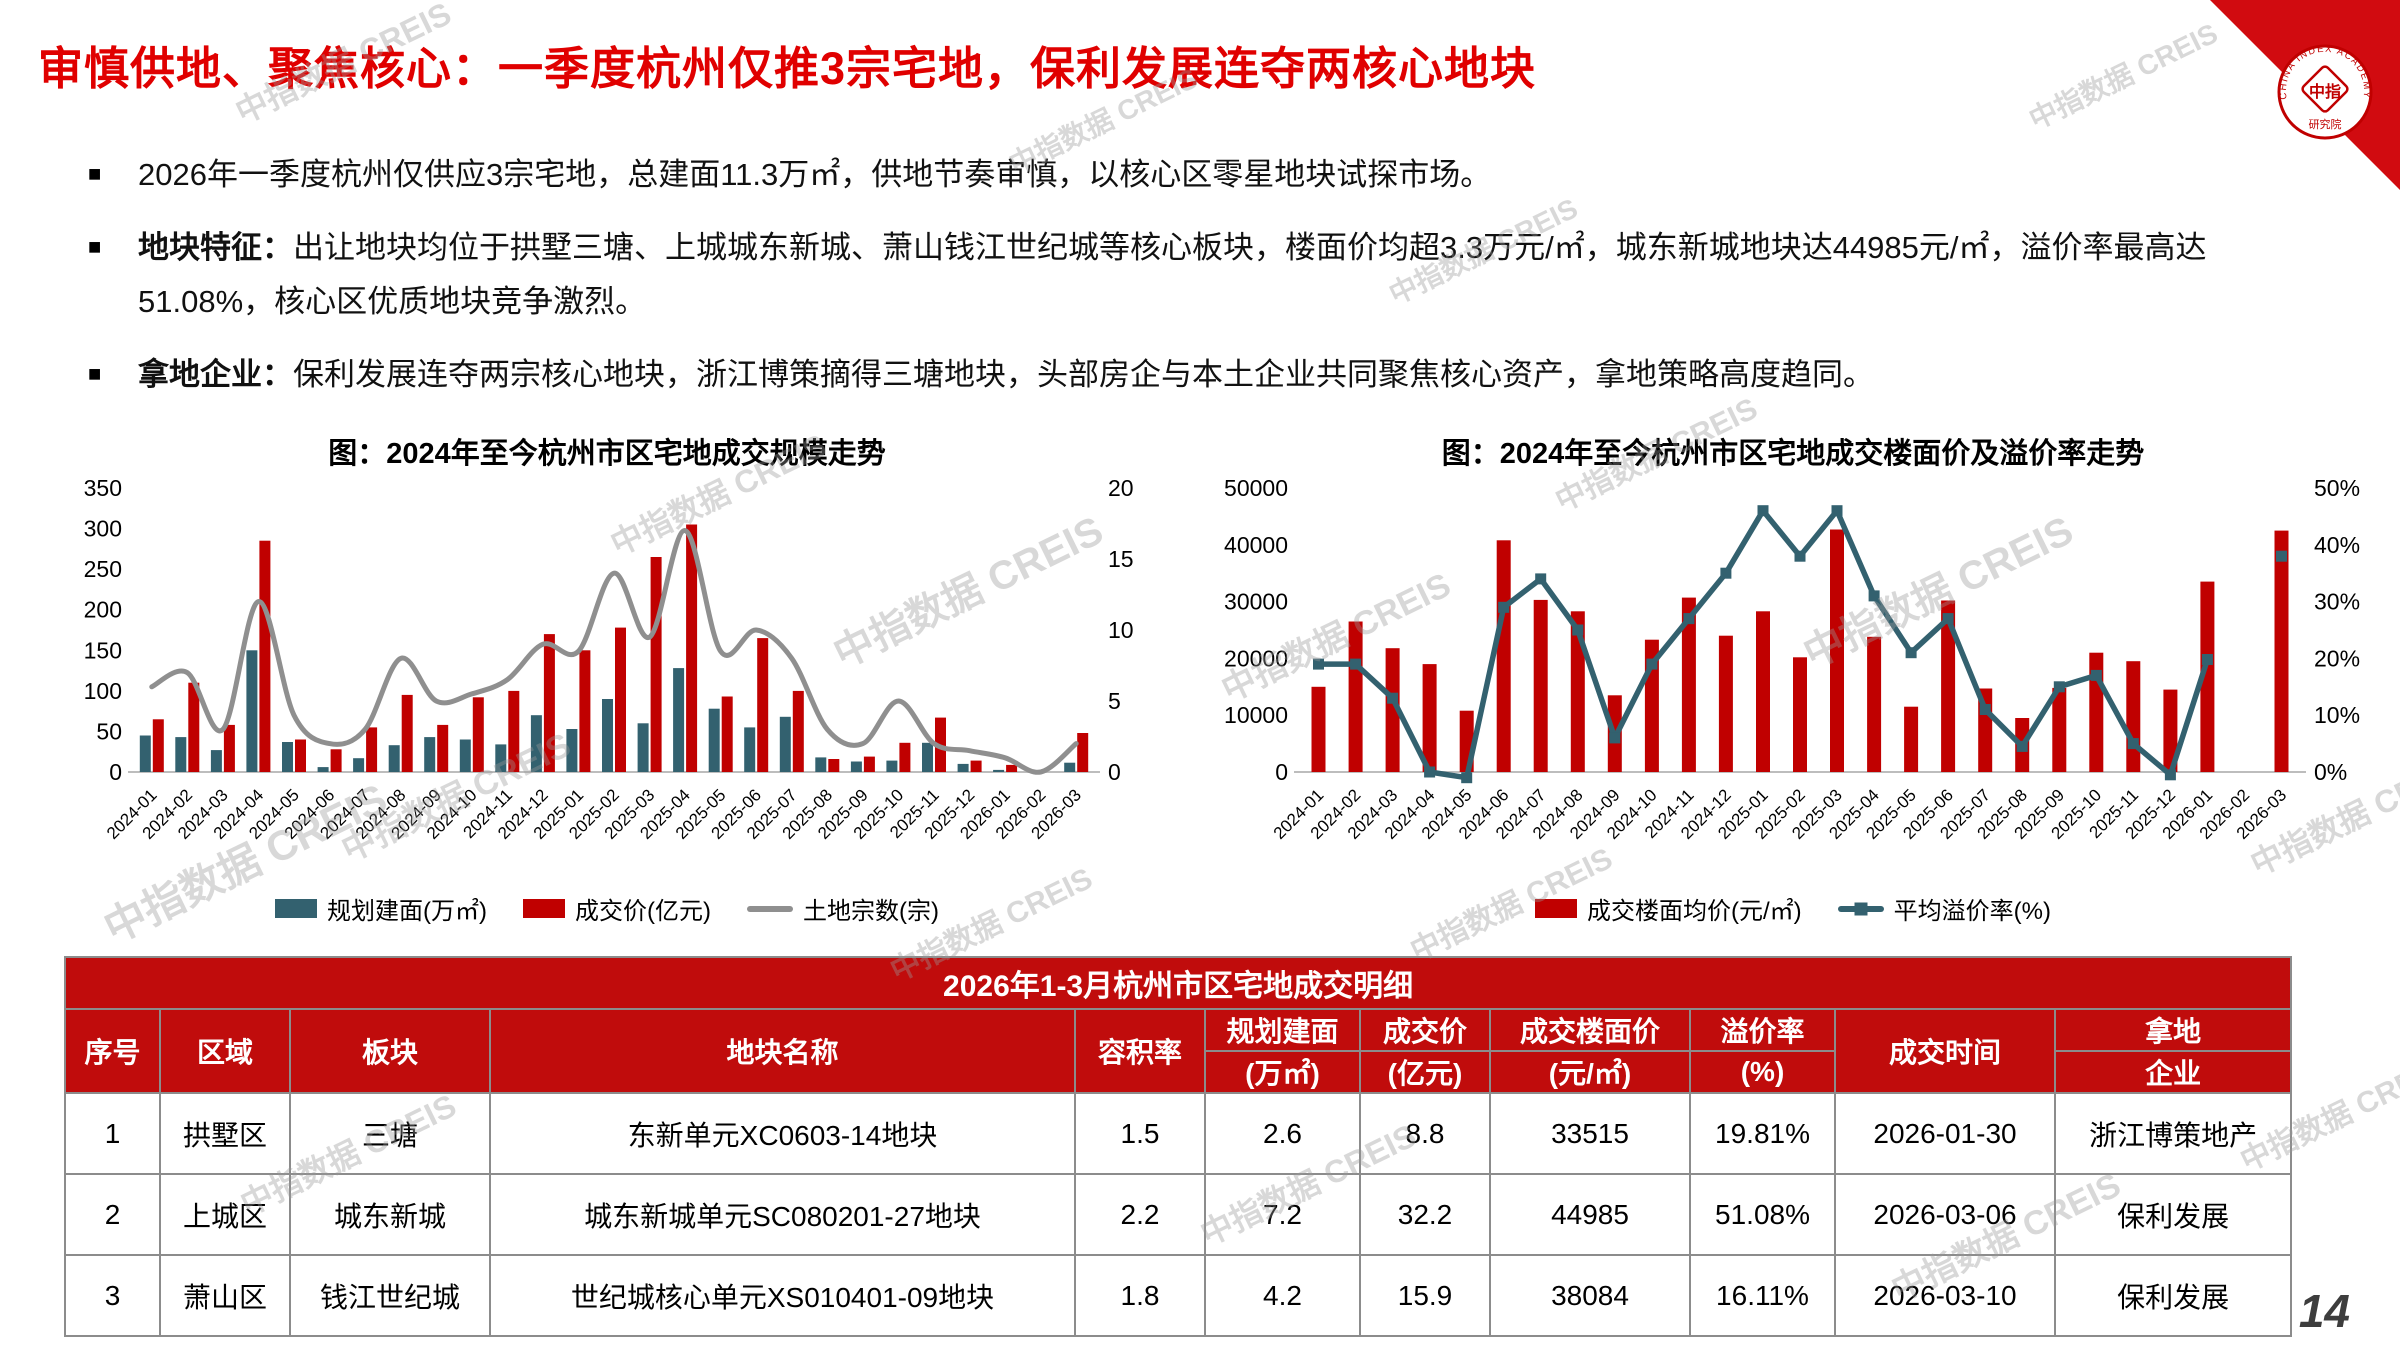 The height and width of the screenshot is (1350, 2400). I want to click on y-axis-right-label: 10%, so click(2337, 715).